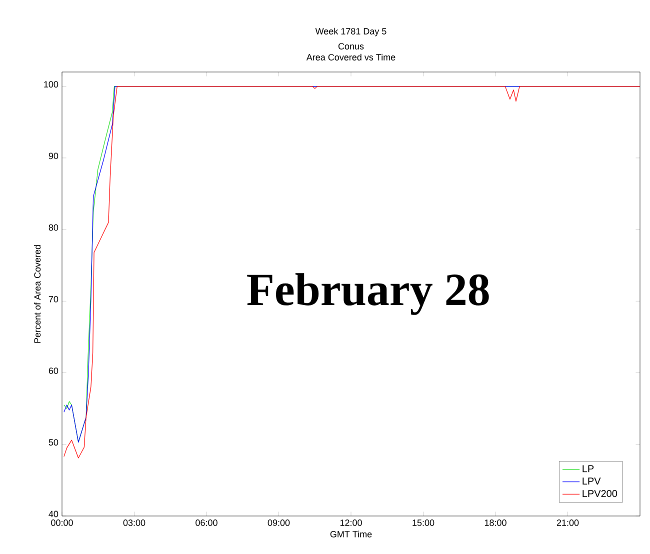 The image size is (650, 554). Describe the element at coordinates (591, 481) in the screenshot. I see `legend-label: LPV` at that location.